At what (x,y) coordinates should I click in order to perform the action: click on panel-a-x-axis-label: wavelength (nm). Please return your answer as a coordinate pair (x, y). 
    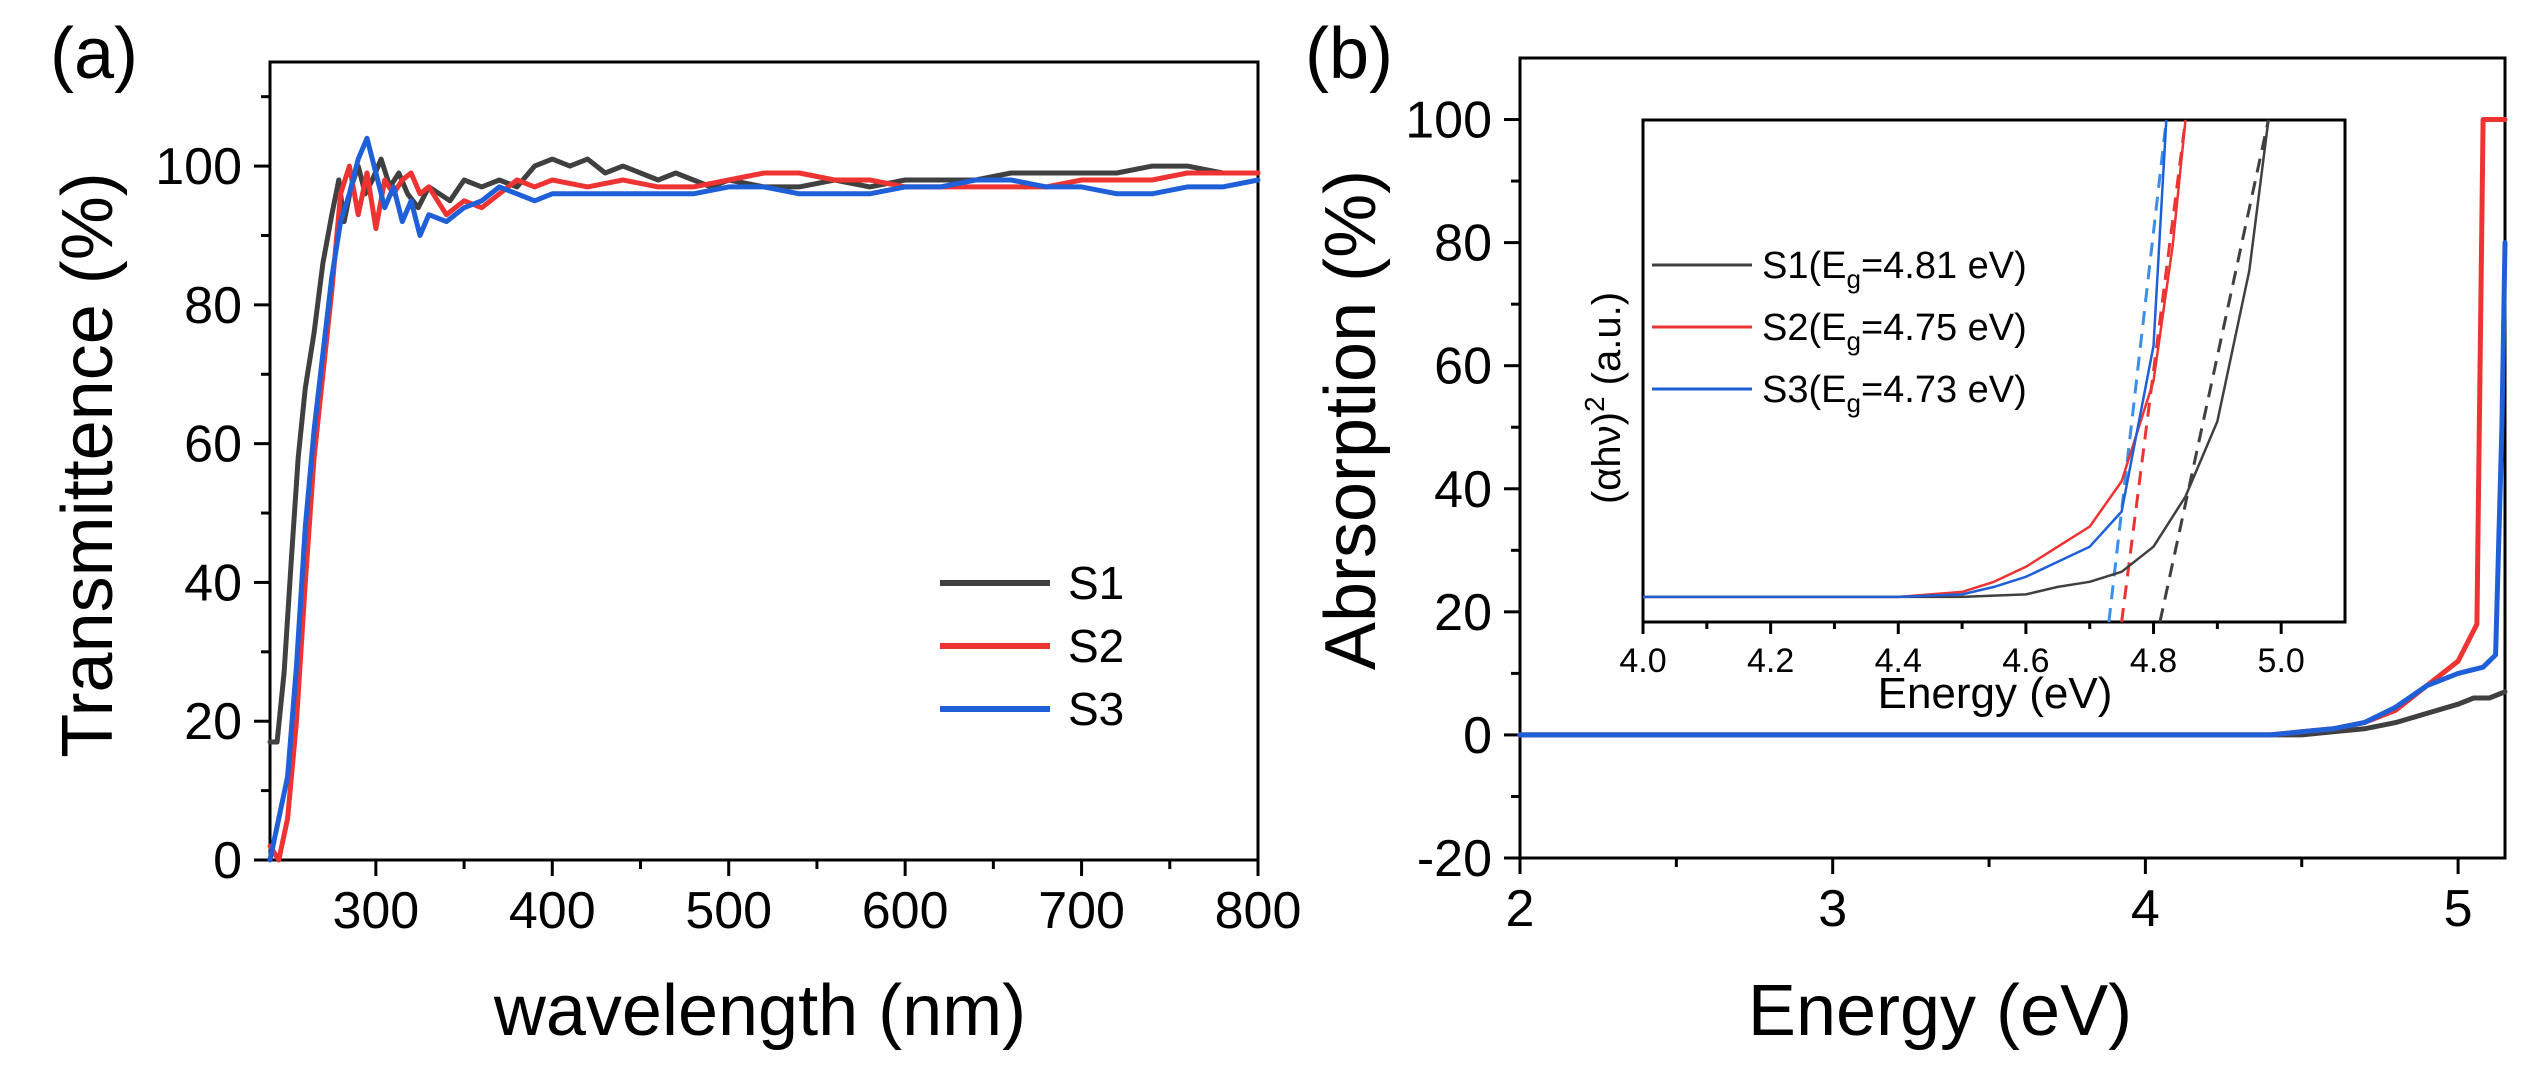
    Looking at the image, I should click on (759, 1011).